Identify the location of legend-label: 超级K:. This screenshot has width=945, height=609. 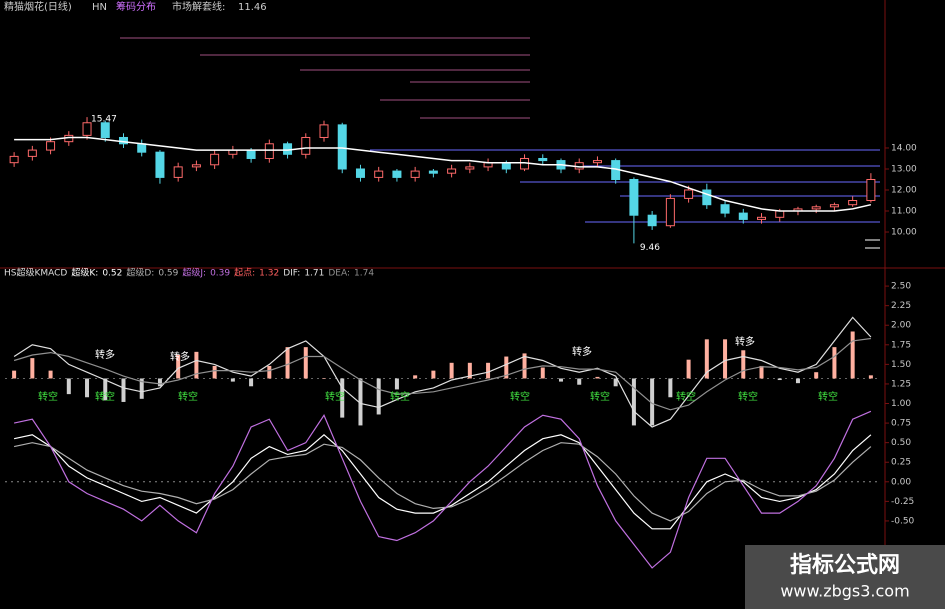
(84, 273).